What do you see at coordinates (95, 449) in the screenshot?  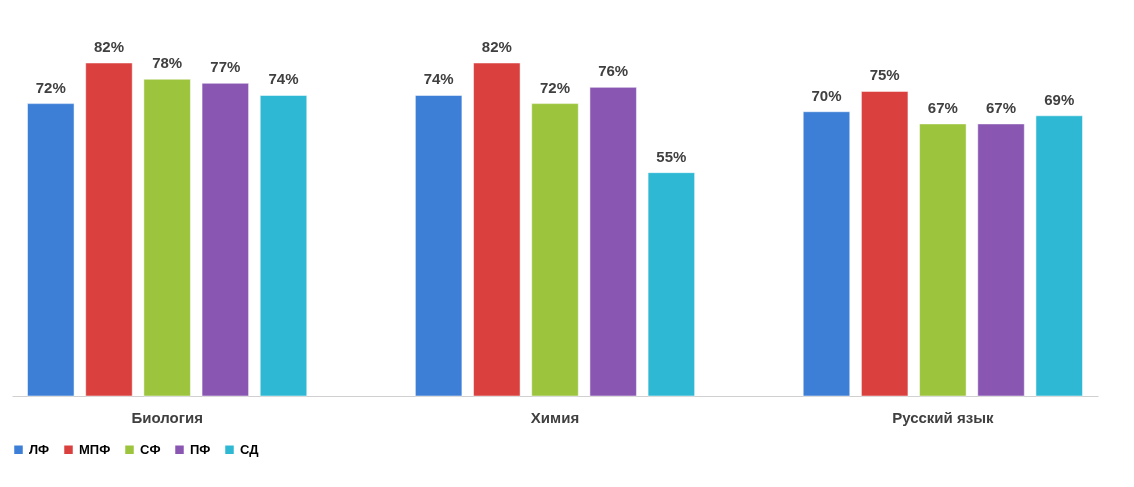 I see `legend-label: МПФ` at bounding box center [95, 449].